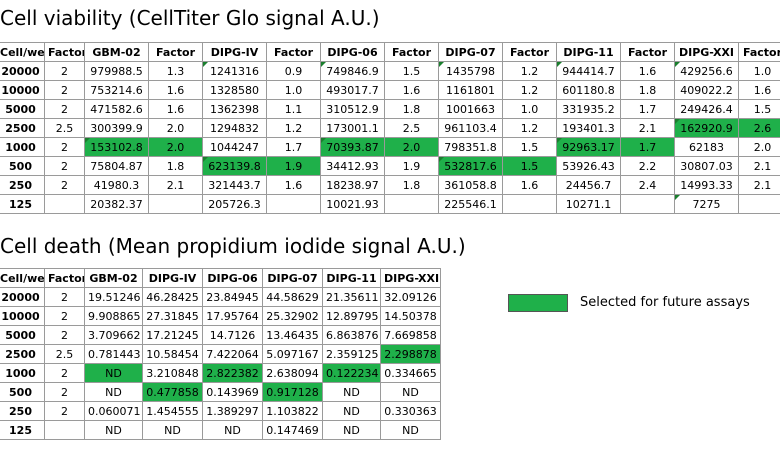 Image resolution: width=780 pixels, height=458 pixels. Describe the element at coordinates (538, 303) in the screenshot. I see `legend-swatch` at that location.